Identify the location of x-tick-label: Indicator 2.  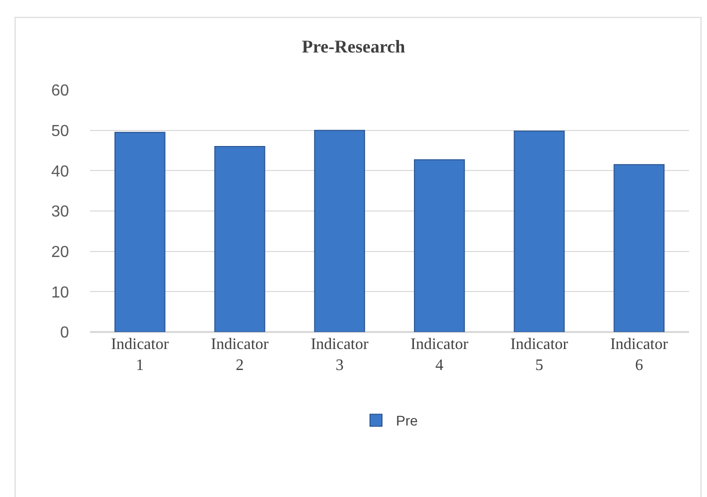
(240, 355).